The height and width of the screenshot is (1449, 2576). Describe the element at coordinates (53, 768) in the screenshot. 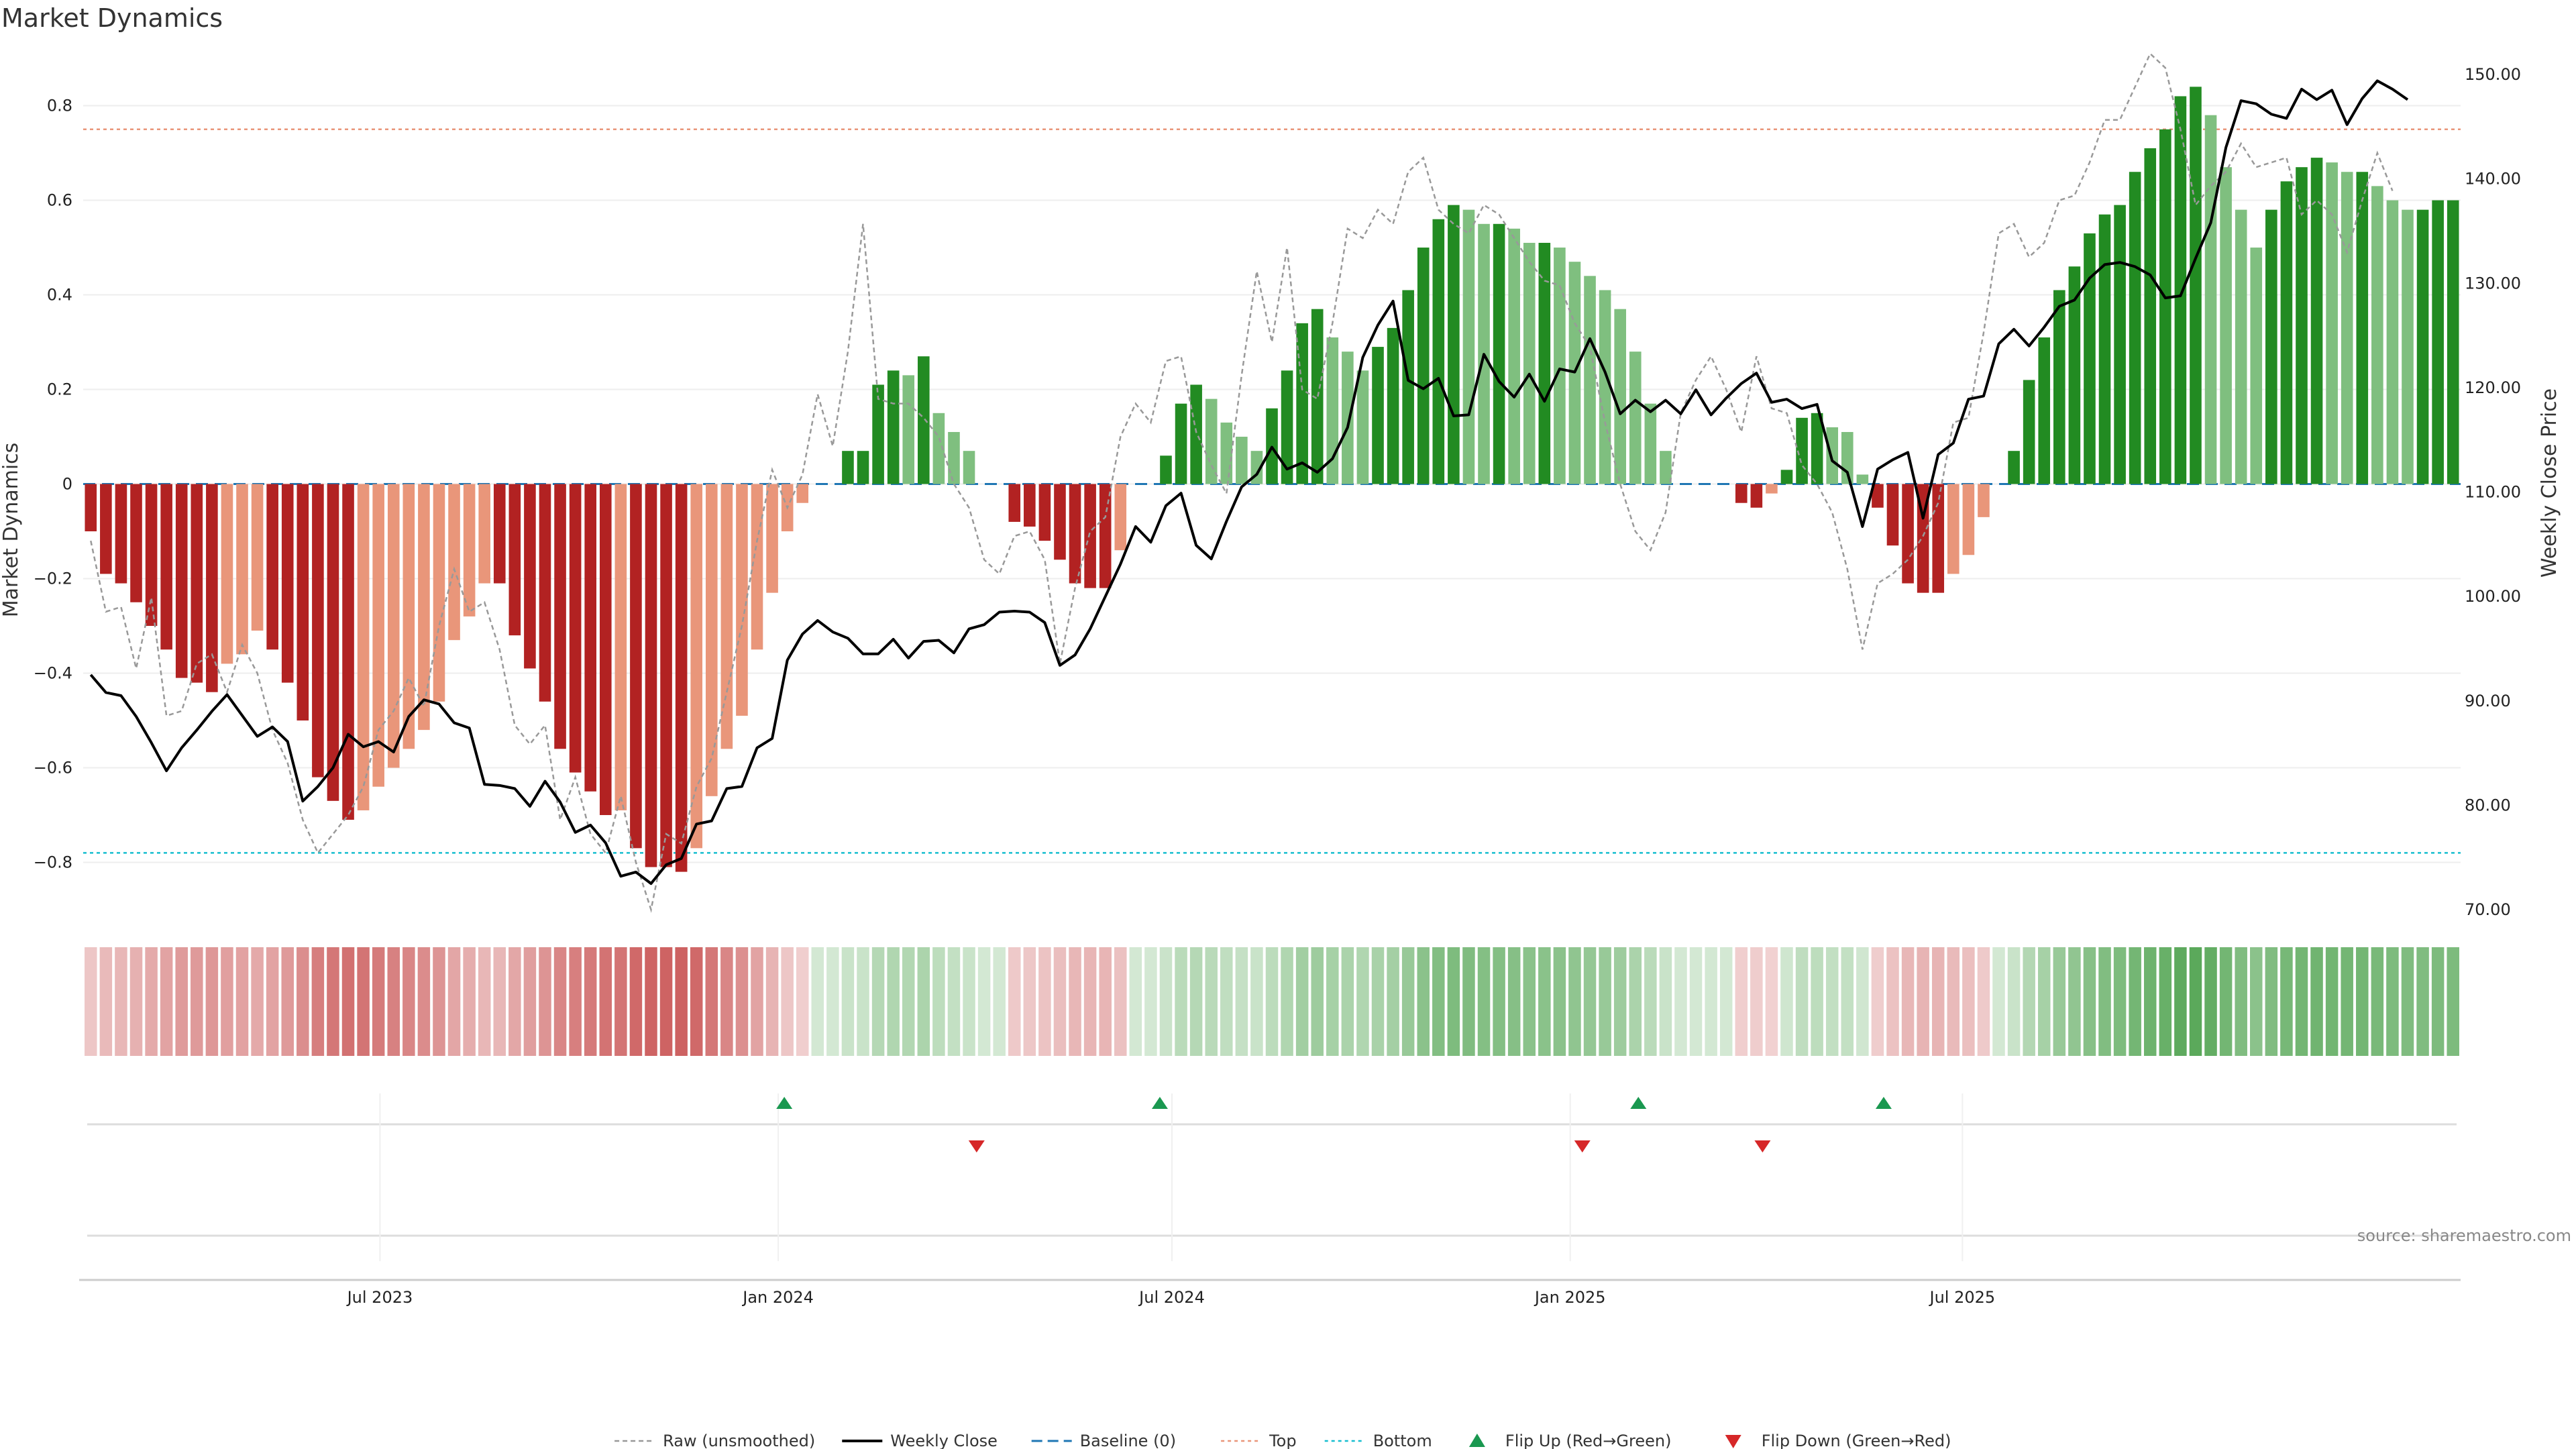

I see `left-tick-label: −0.6` at that location.